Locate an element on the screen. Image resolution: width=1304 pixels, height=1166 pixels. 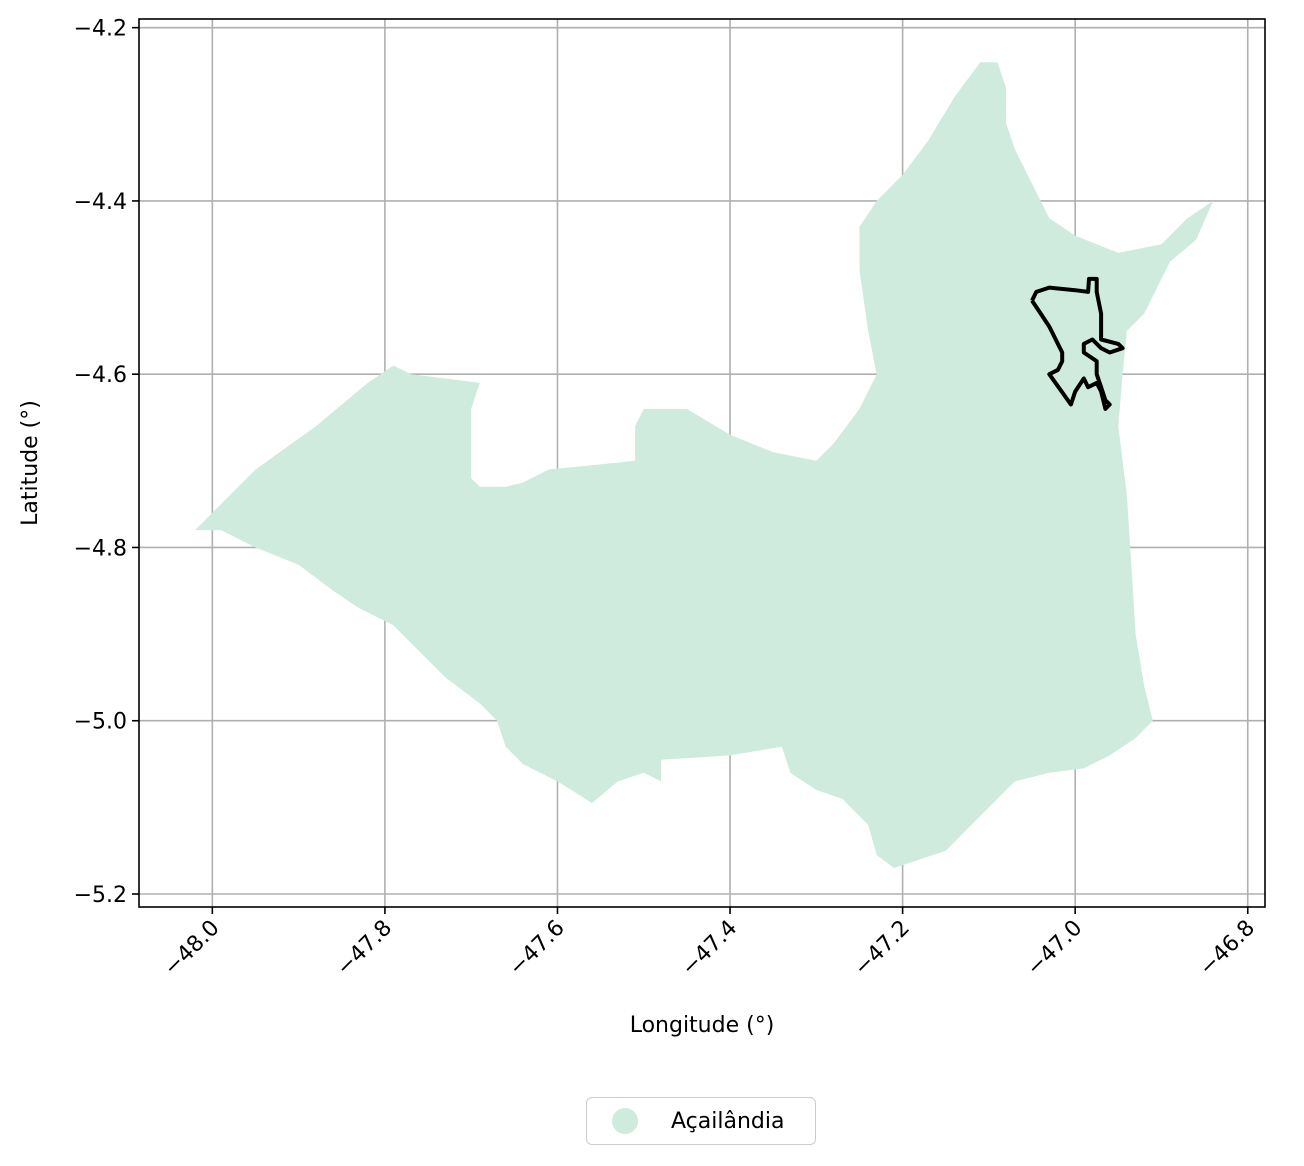
y-axis-label: Latitude (°) is located at coordinates (30, 463).